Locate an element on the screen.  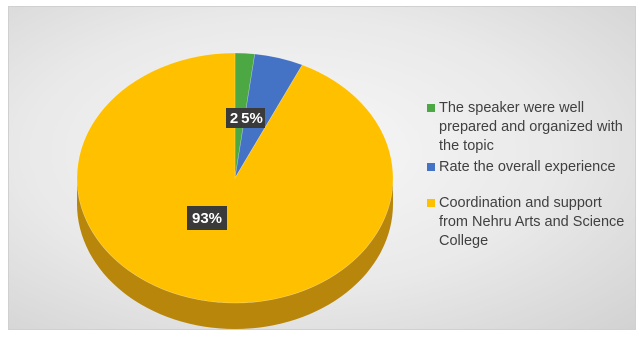
data-label-box-overall-experience is located at coordinates (252, 118).